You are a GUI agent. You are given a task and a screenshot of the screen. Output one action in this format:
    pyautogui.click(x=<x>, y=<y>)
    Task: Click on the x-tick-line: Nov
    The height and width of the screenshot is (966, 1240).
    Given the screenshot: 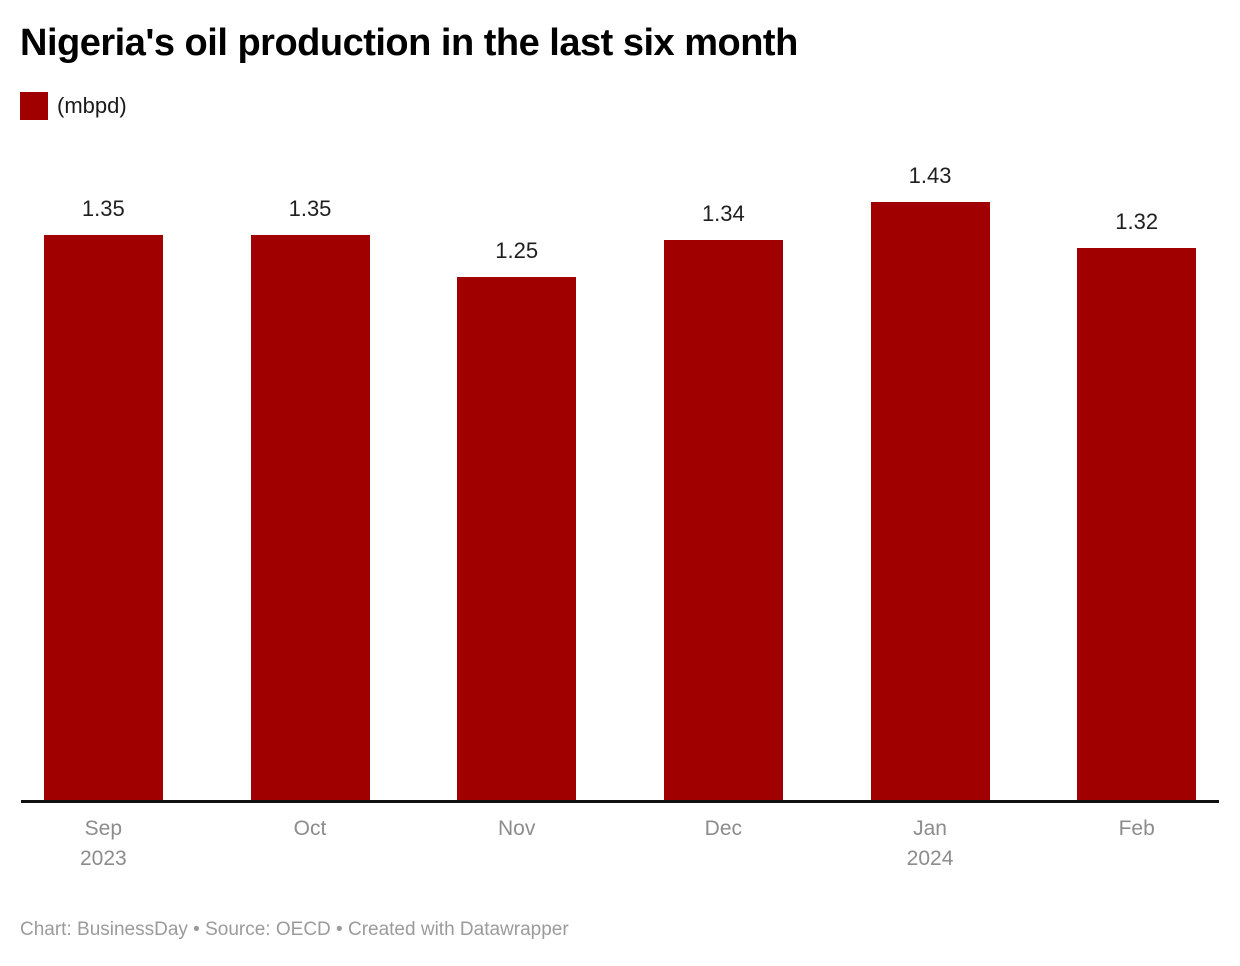 What is the action you would take?
    pyautogui.click(x=517, y=828)
    